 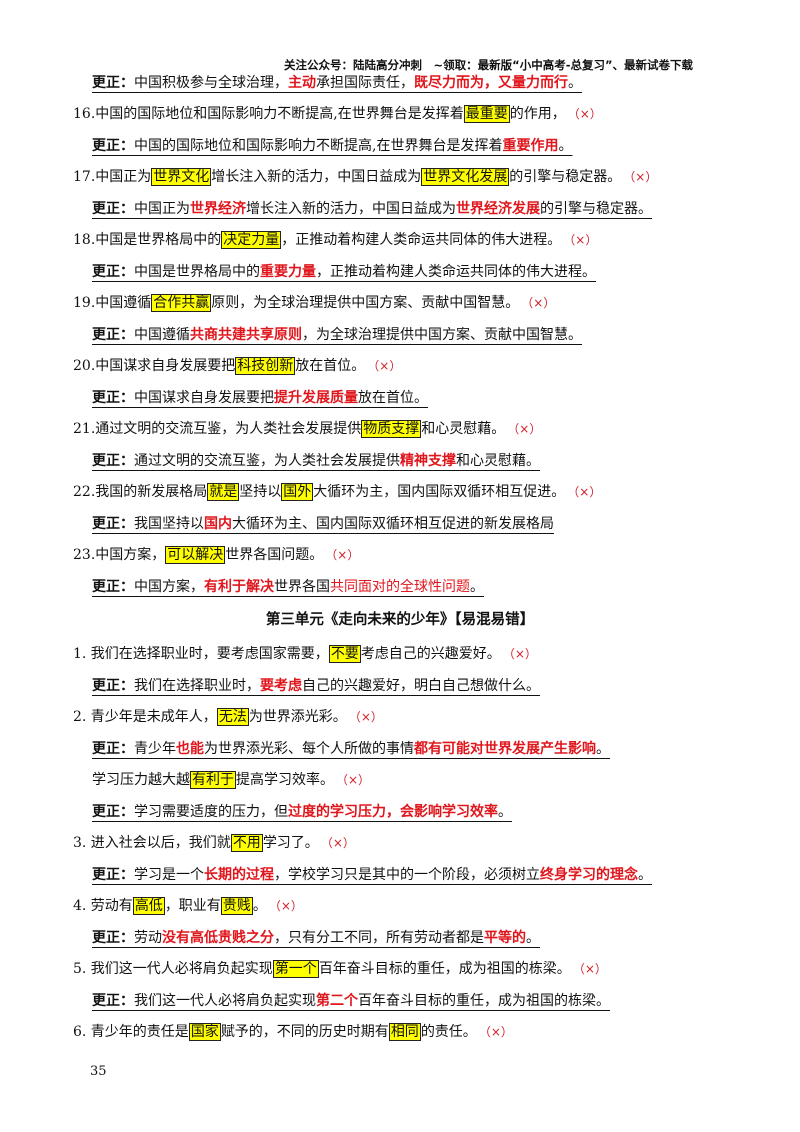 What do you see at coordinates (400, 114) in the screenshot?
I see `question-item: 16.中国的国际地位和国际影响力不断提高,在世界舞台是发挥着 最重要 的作用， （×）` at bounding box center [400, 114].